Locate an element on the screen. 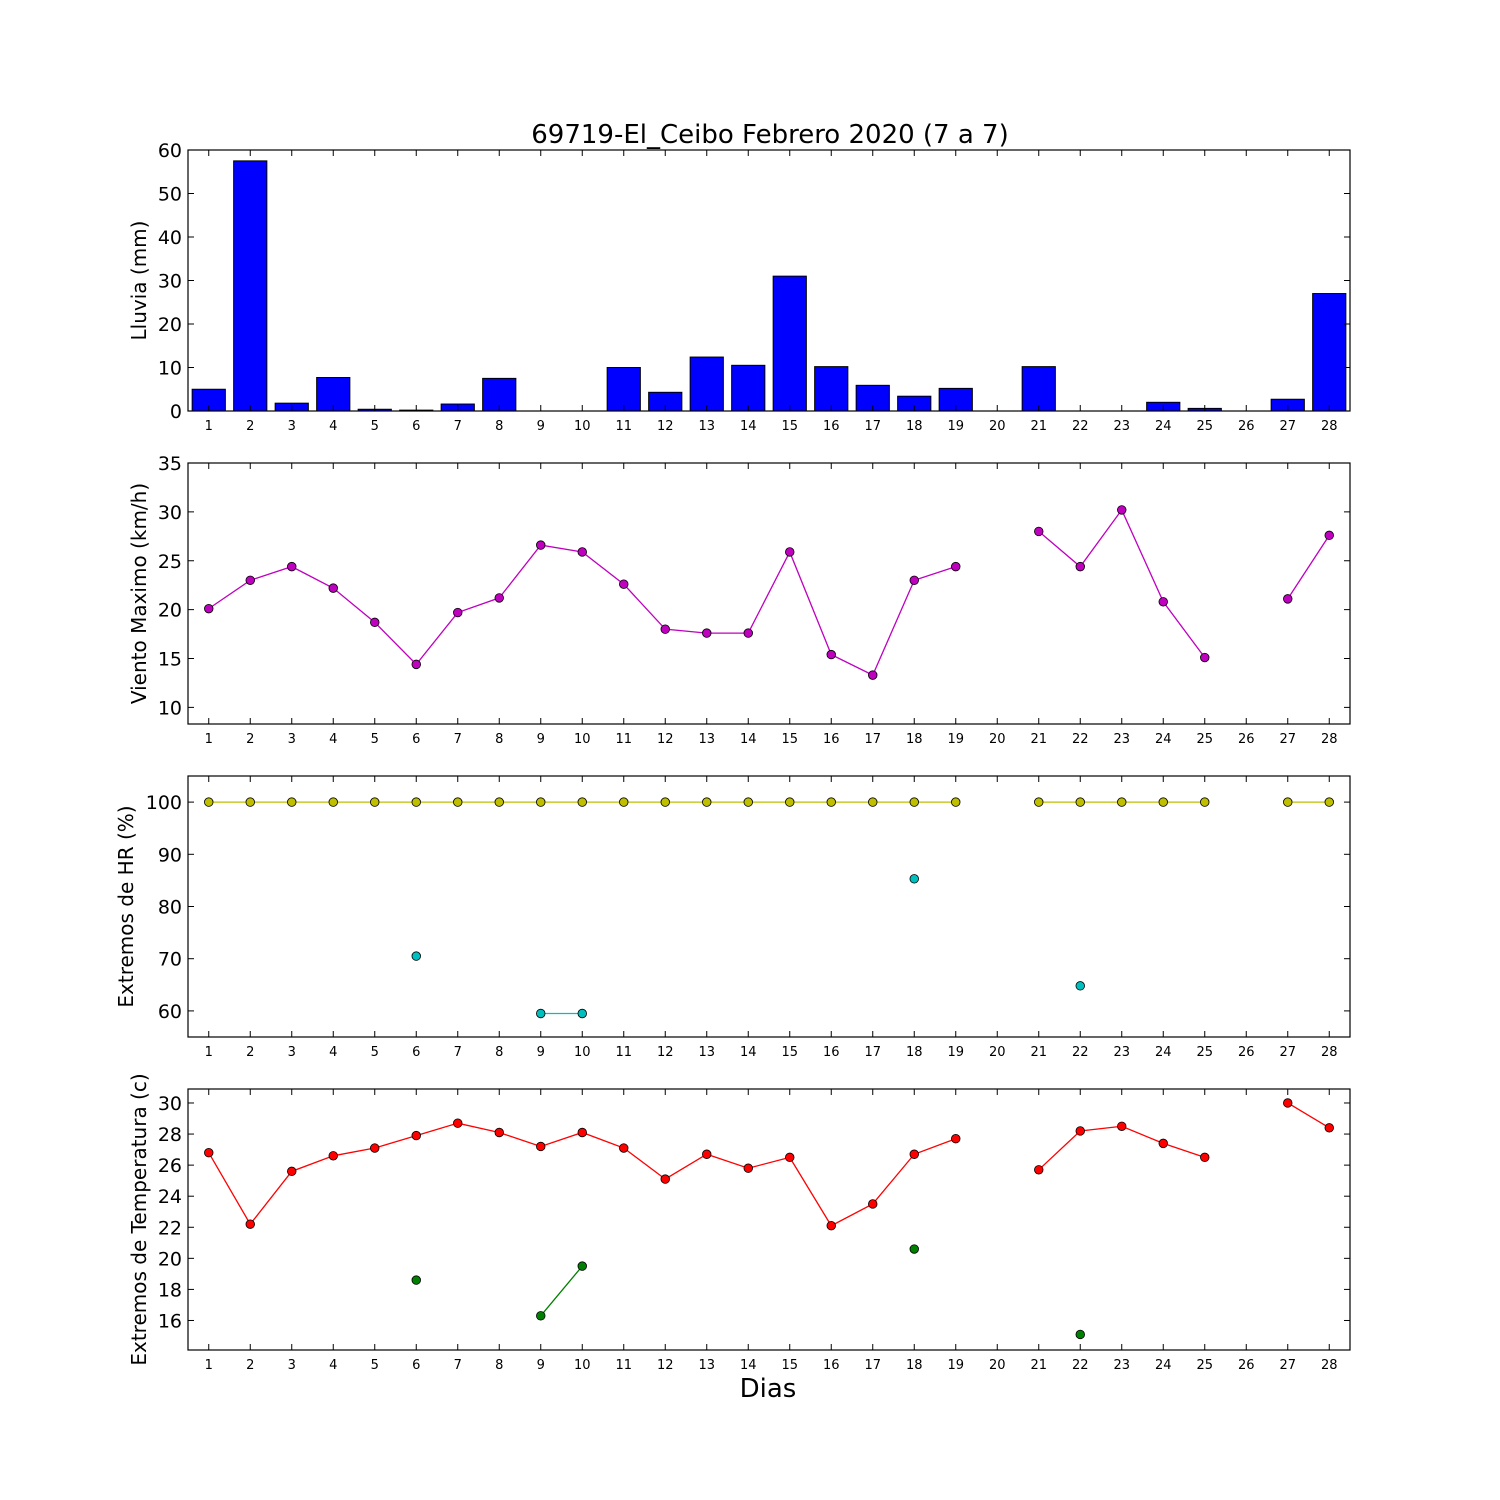 This screenshot has height=1500, width=1500. y-tick-label-temp-22: 22 is located at coordinates (170, 1228).